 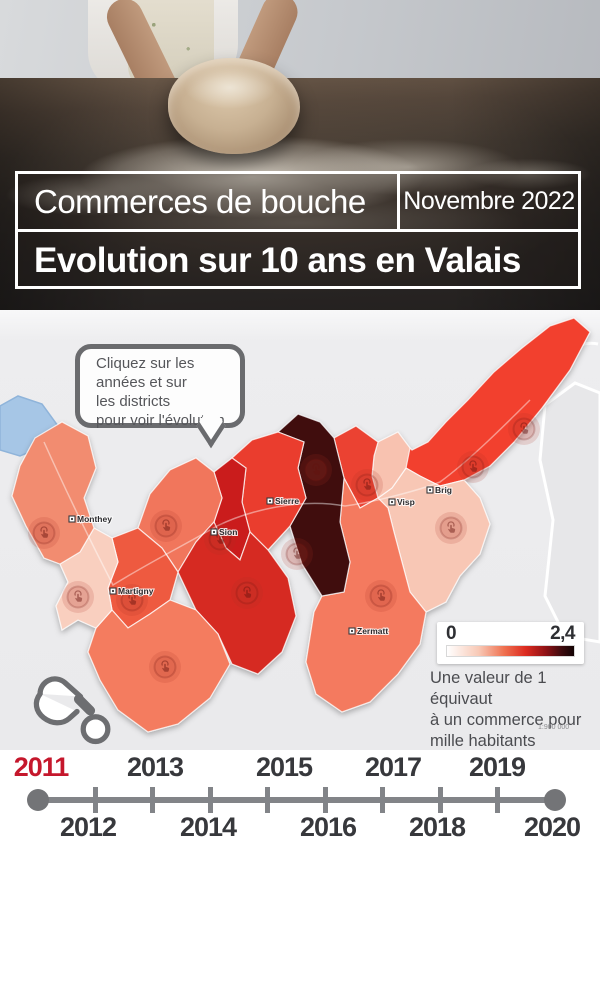 What do you see at coordinates (159, 666) in the screenshot?
I see `district-entremont` at bounding box center [159, 666].